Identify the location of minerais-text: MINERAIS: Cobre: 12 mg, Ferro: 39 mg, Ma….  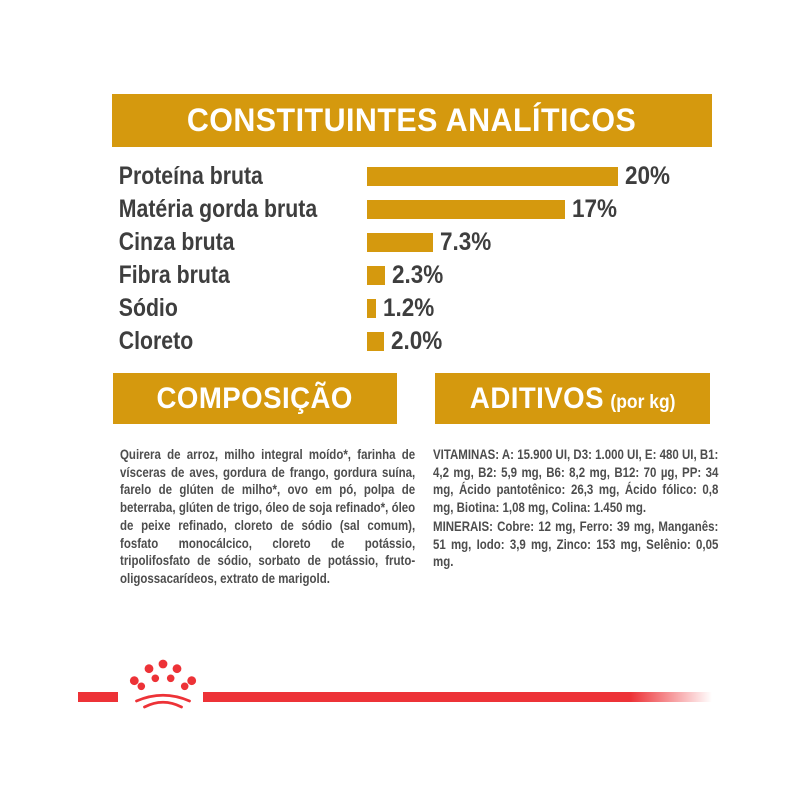
(576, 544).